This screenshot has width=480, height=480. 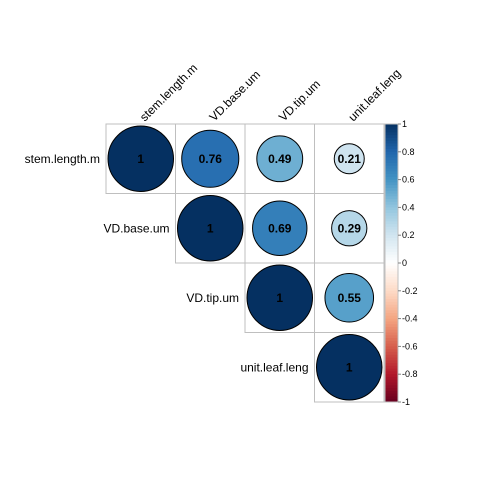 What do you see at coordinates (410, 346) in the screenshot?
I see `colorbar-tick-label: -0.6` at bounding box center [410, 346].